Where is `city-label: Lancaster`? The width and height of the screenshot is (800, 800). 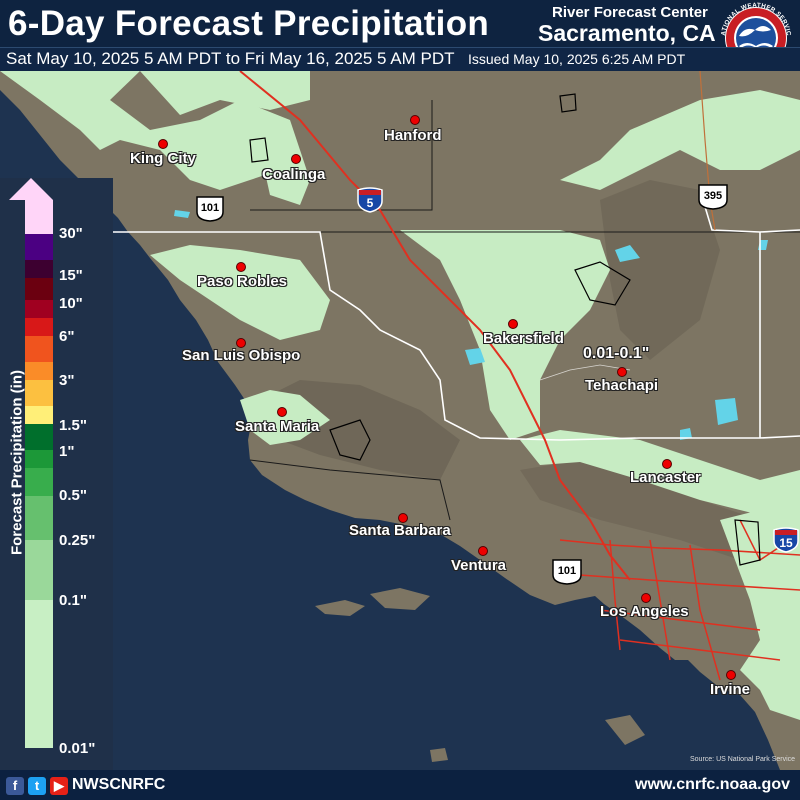
city-label: Lancaster is located at coordinates (665, 477).